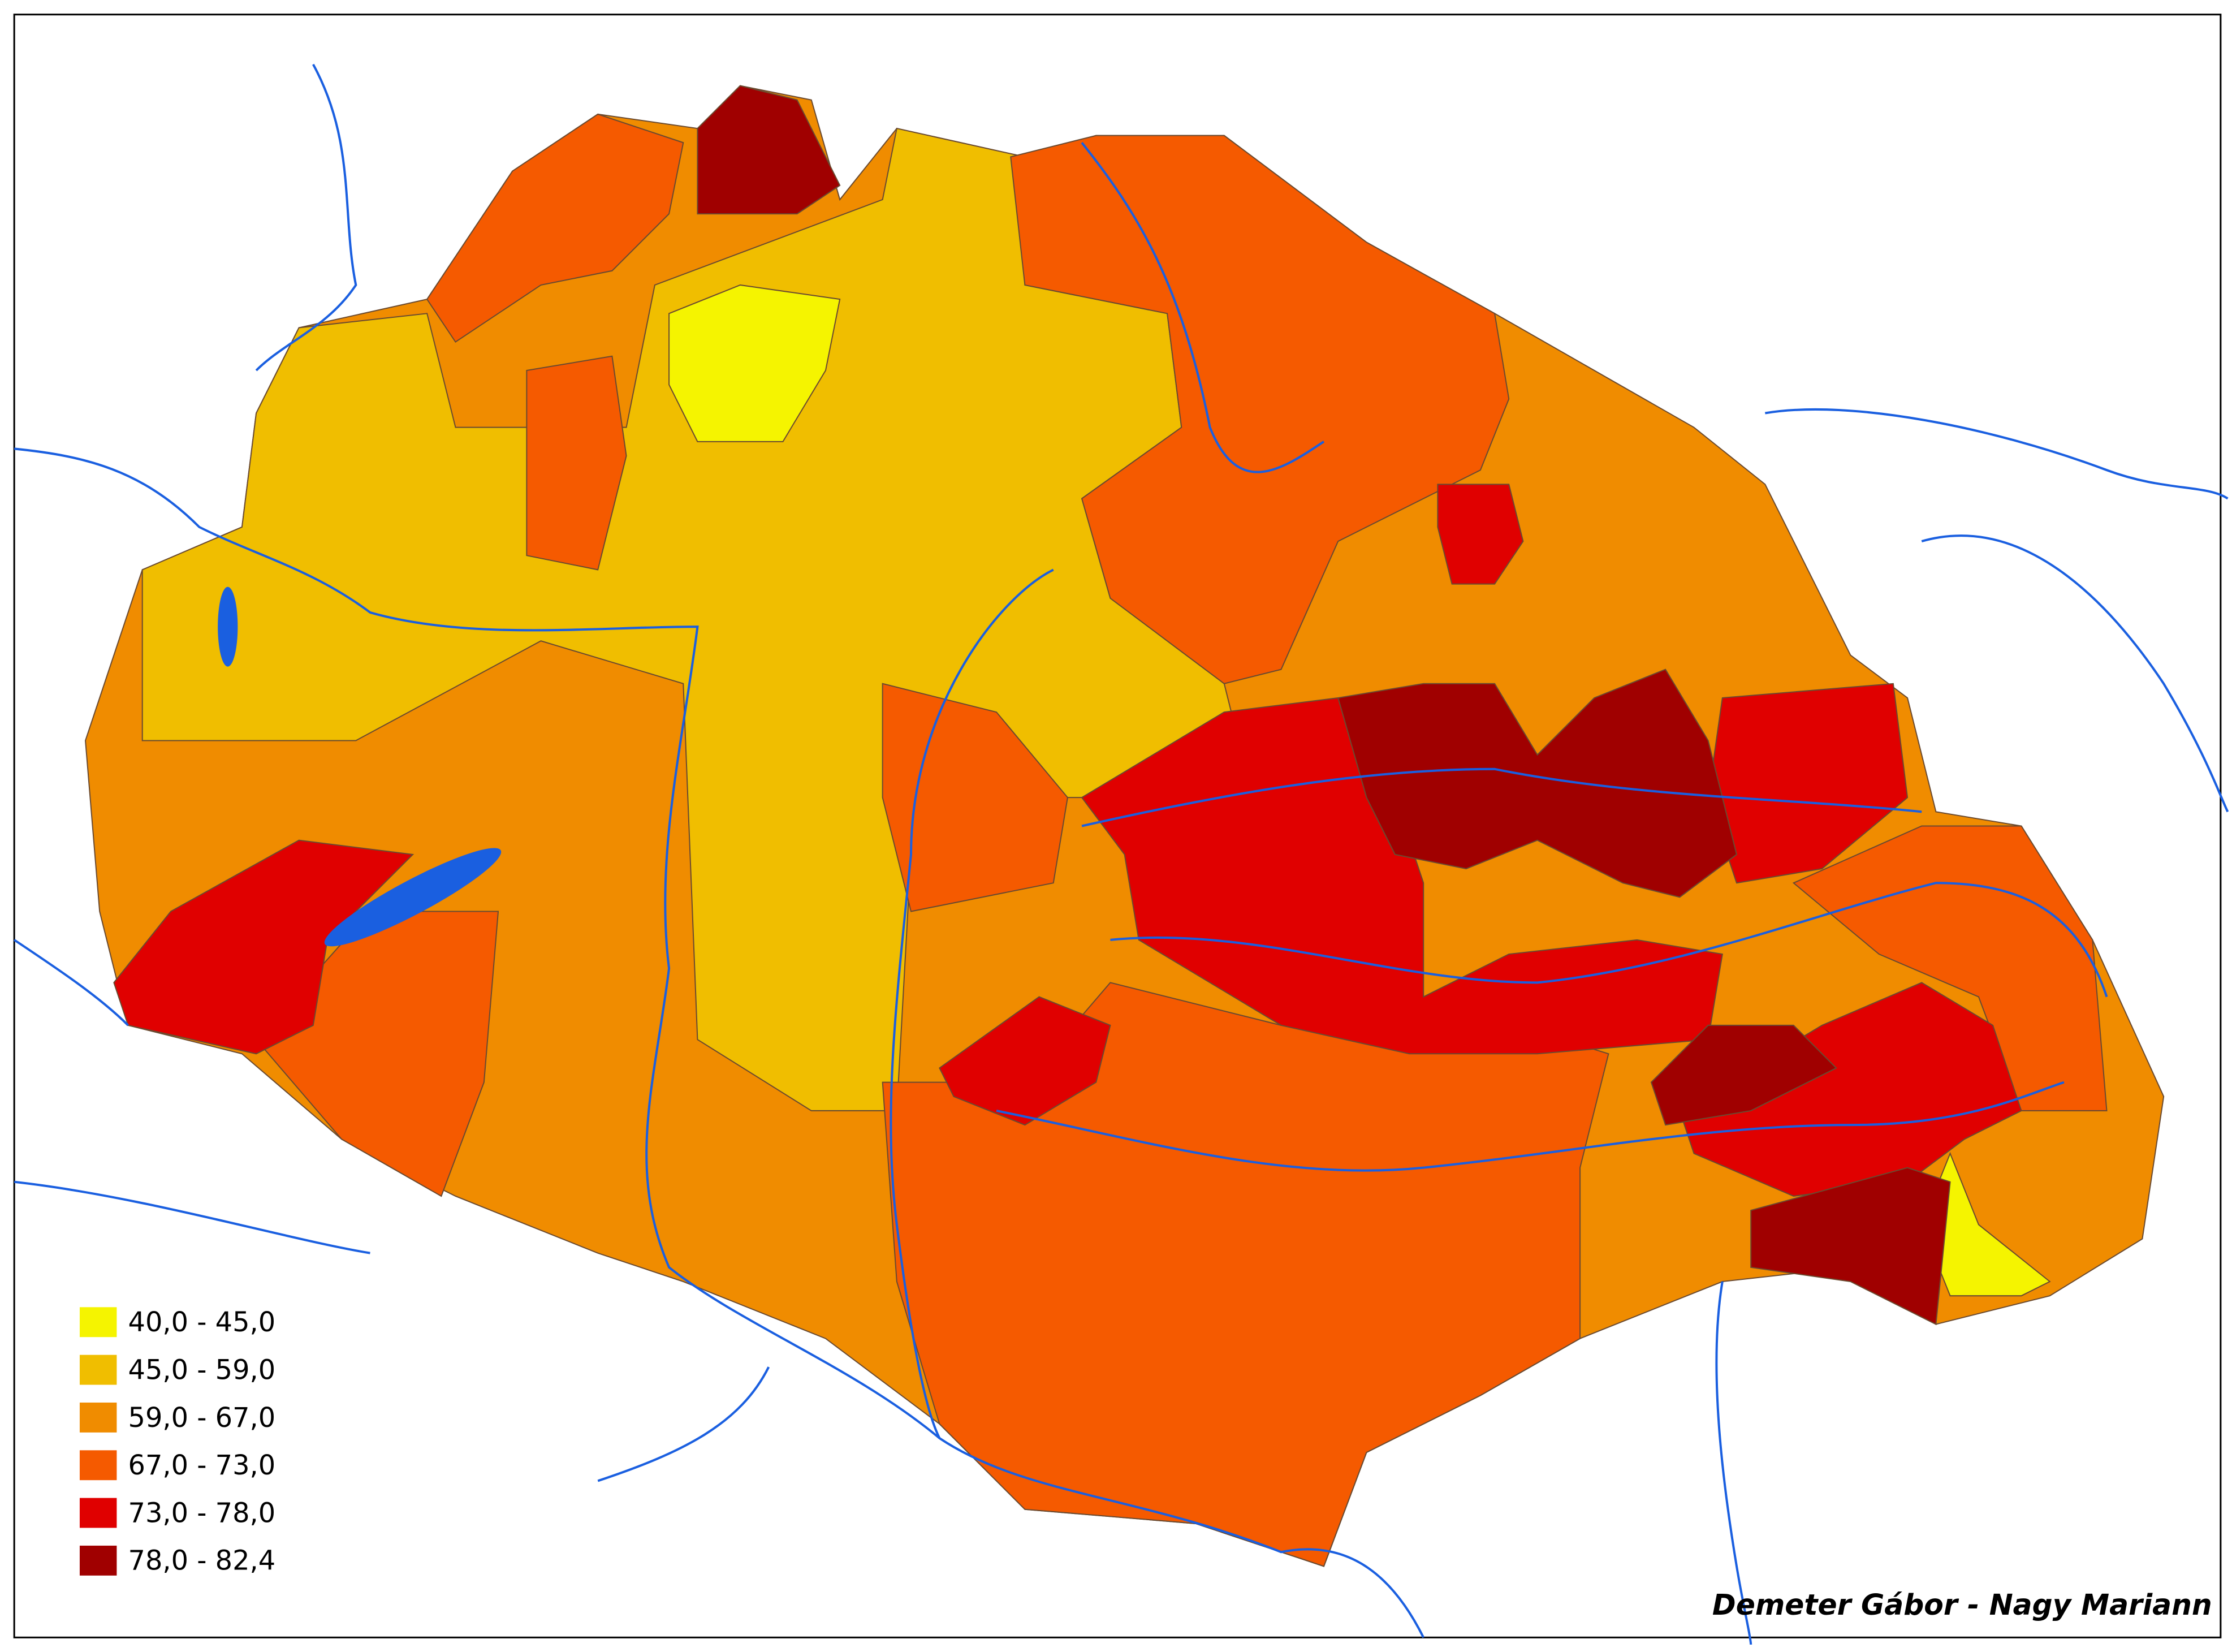 This screenshot has height=1652, width=2232. What do you see at coordinates (202, 1562) in the screenshot?
I see `legend-label: 78,0 - 82,4` at bounding box center [202, 1562].